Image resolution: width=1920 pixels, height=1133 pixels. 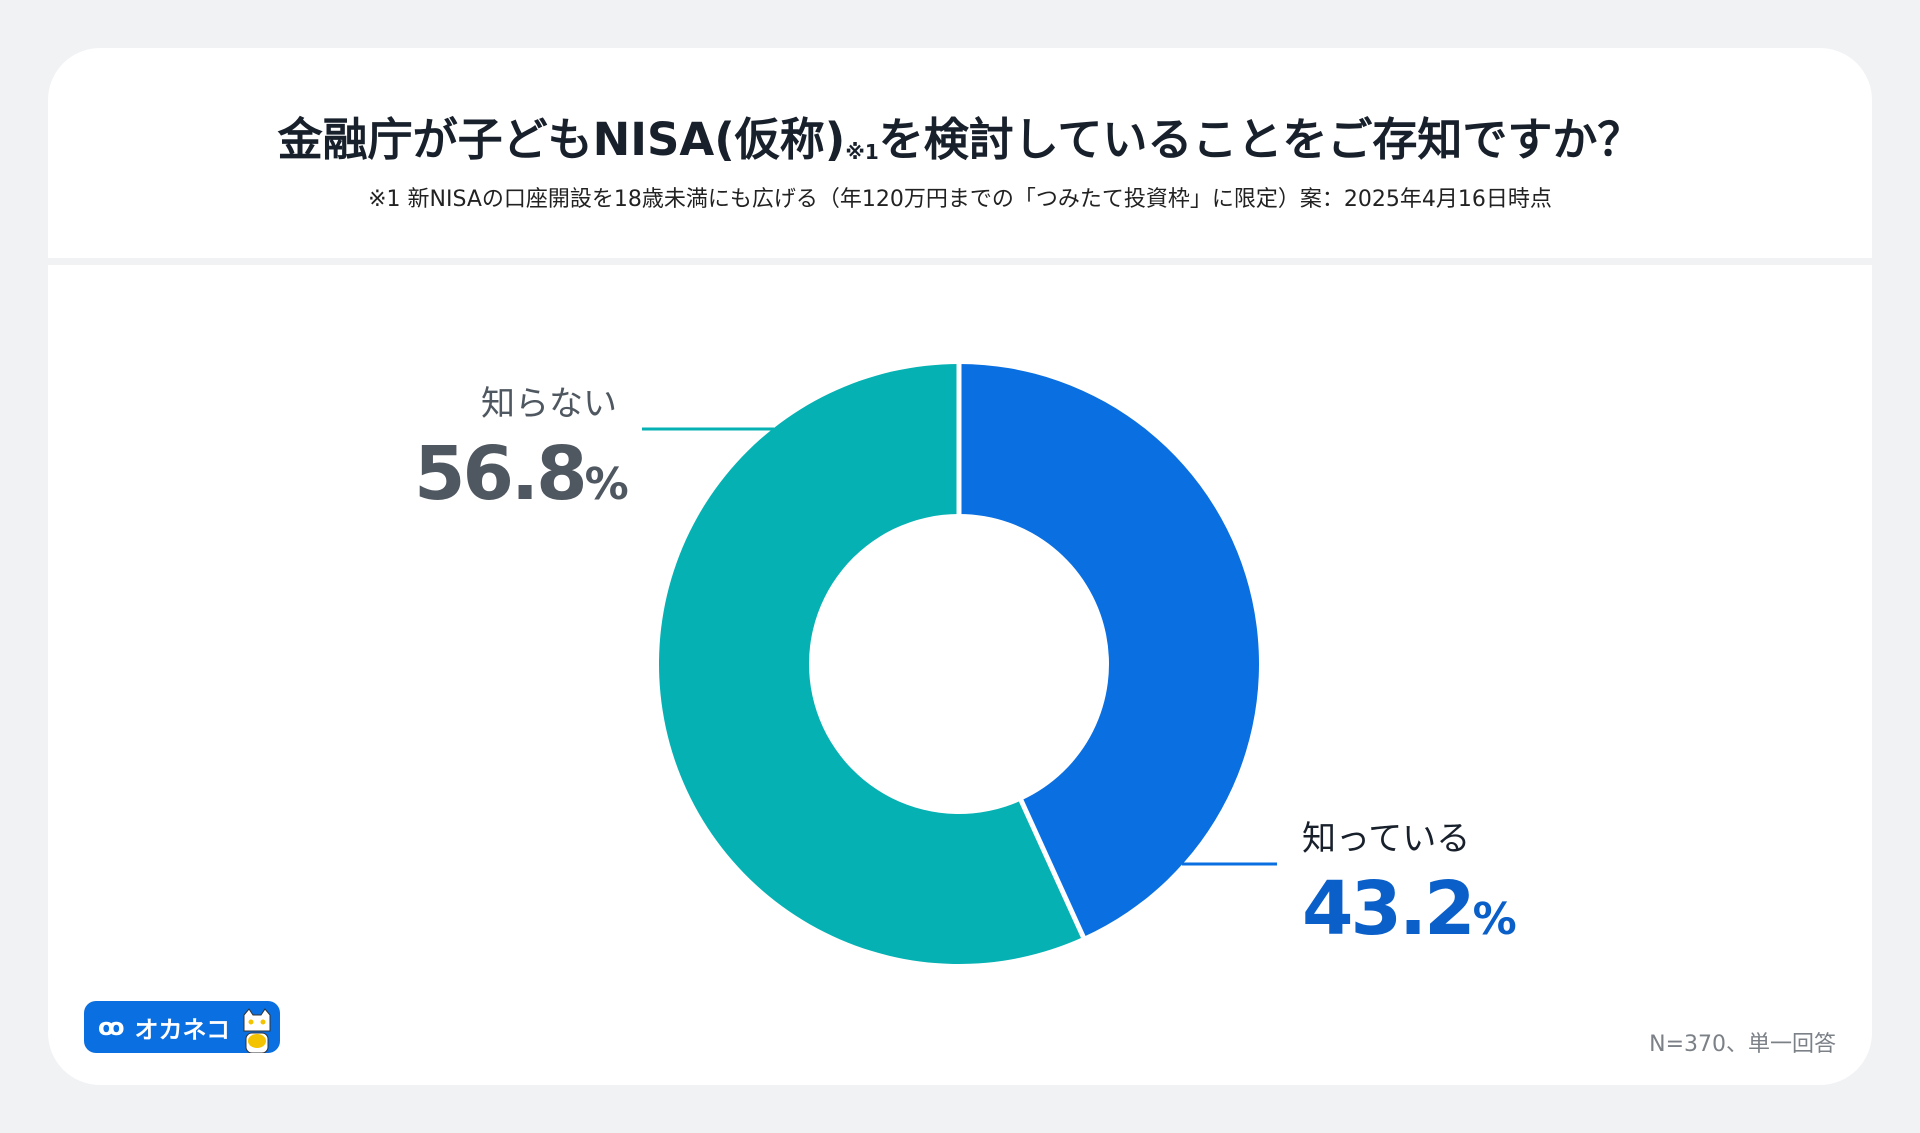 What do you see at coordinates (521, 474) in the screenshot?
I see `value-unknown: 56.8%` at bounding box center [521, 474].